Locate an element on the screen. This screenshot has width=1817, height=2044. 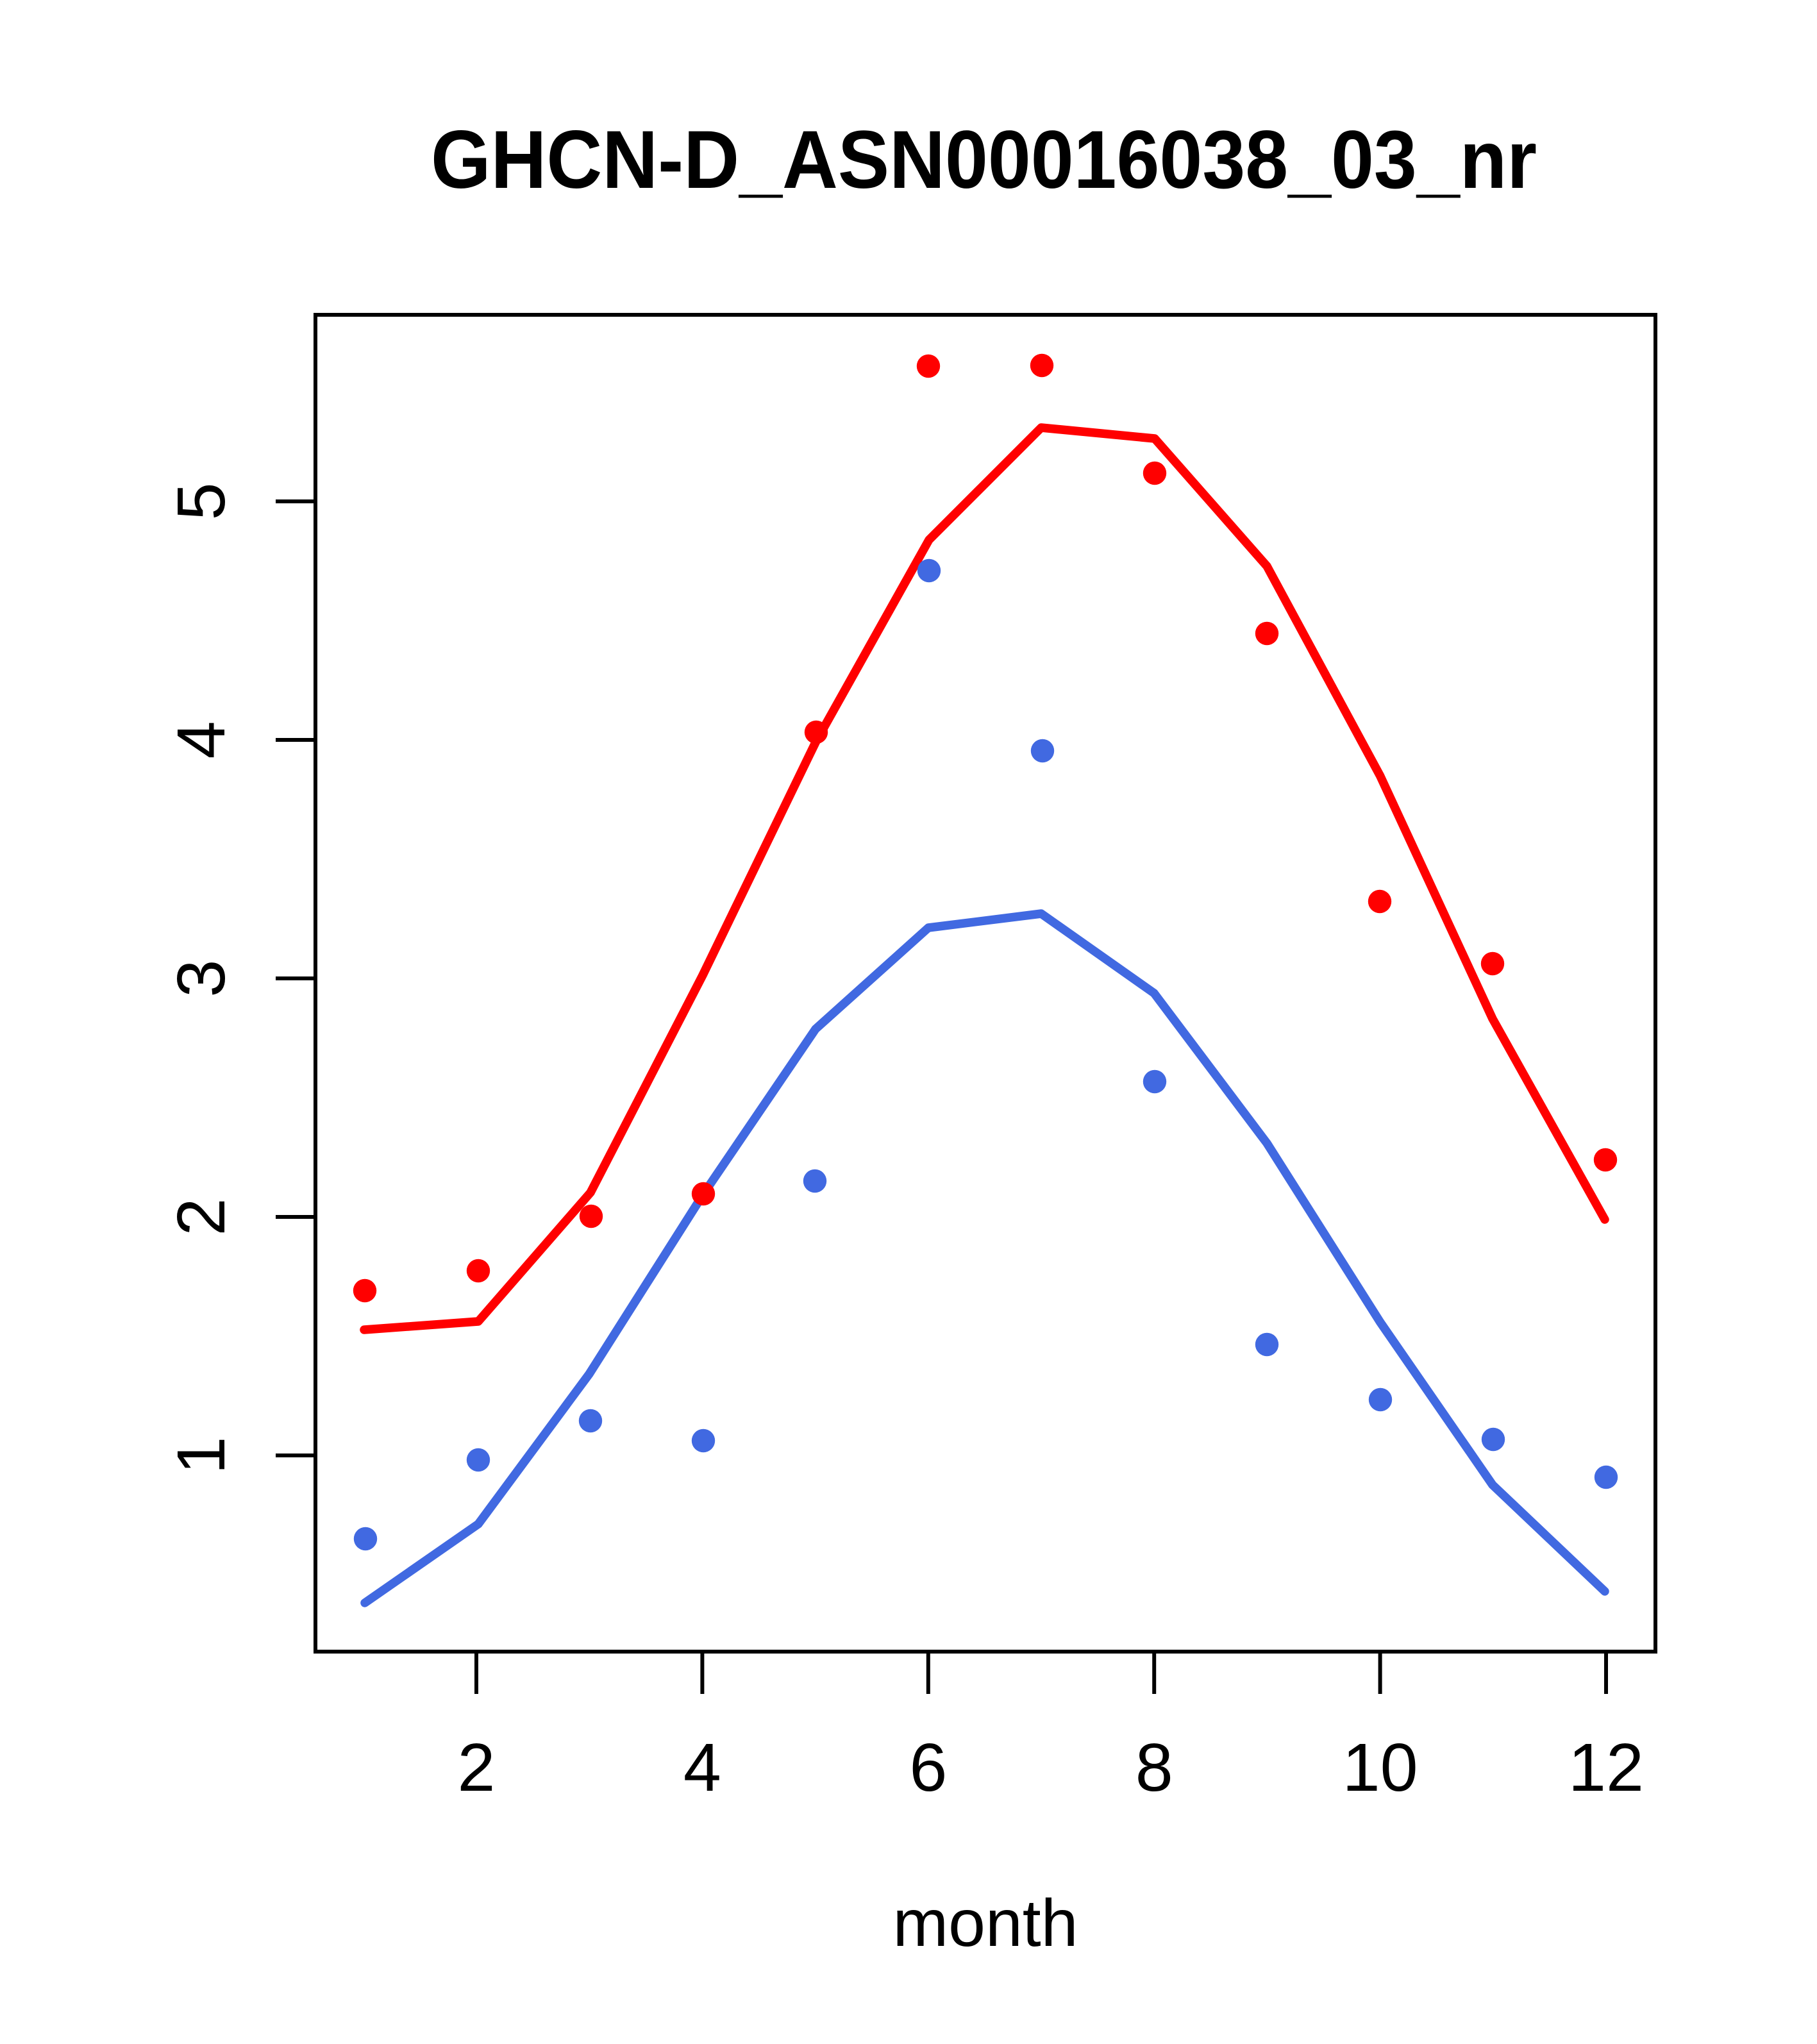
svg-text: GHCN-D_ASN00016038_03_nr is located at coordinates (984, 160).